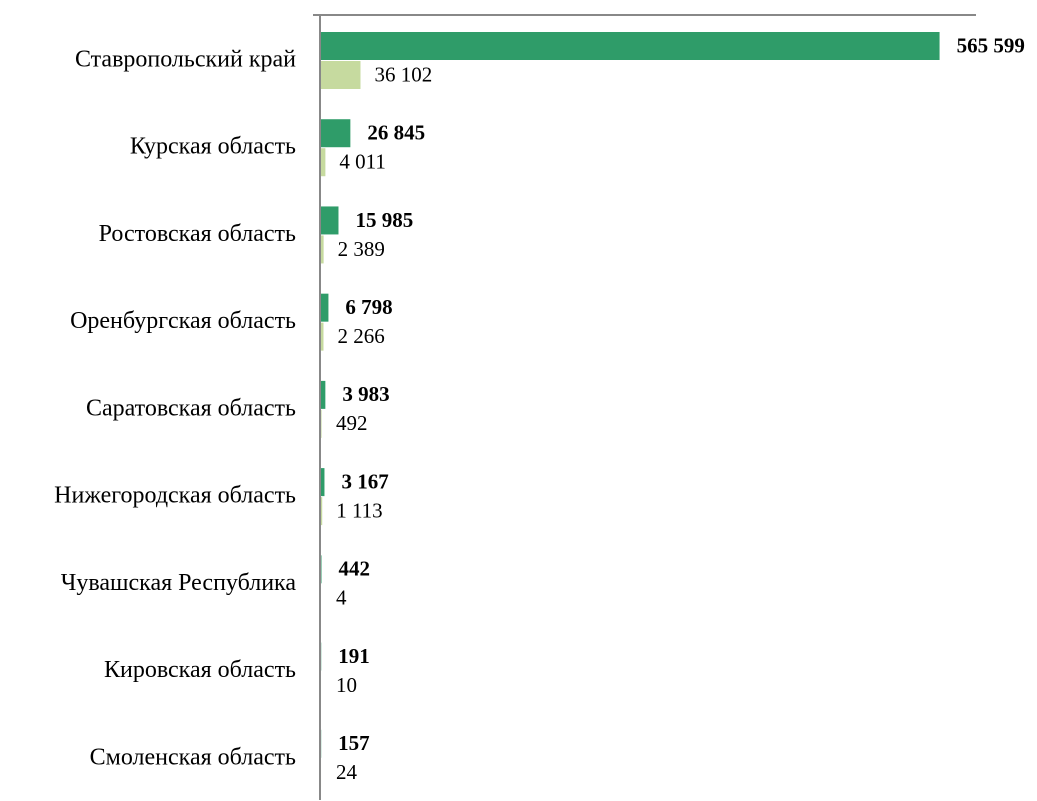 Image resolution: width=1037 pixels, height=801 pixels. Describe the element at coordinates (354, 743) in the screenshot. I see `value-label: 157` at that location.